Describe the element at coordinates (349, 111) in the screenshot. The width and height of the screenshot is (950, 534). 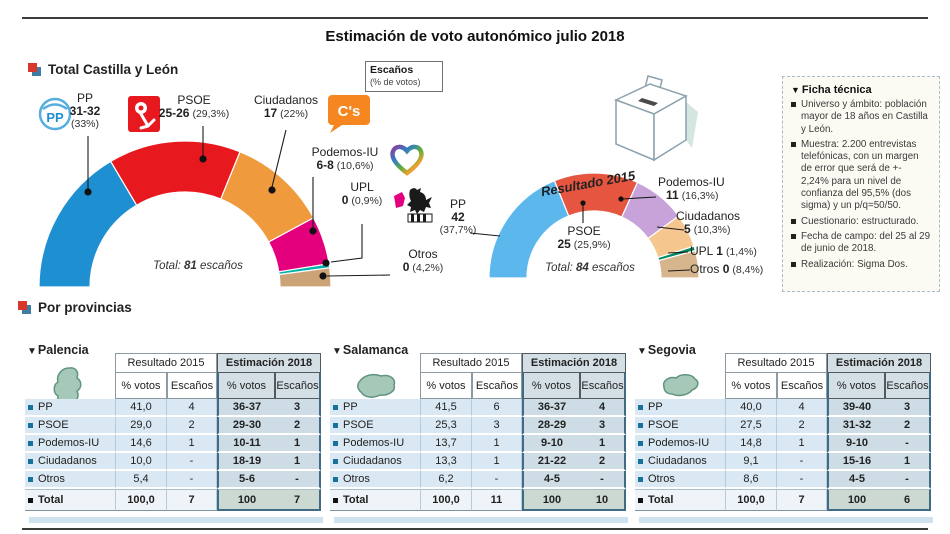
I see `svg-text: C's` at that location.